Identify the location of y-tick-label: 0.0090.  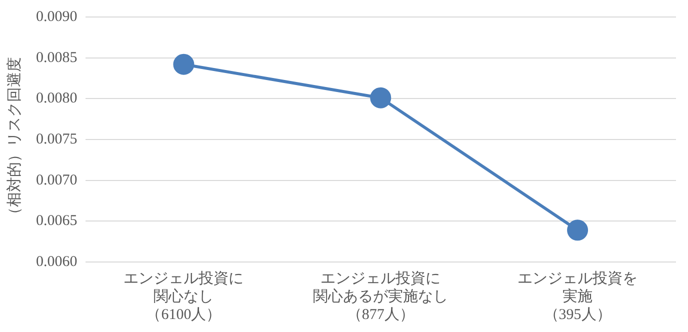
(57, 16).